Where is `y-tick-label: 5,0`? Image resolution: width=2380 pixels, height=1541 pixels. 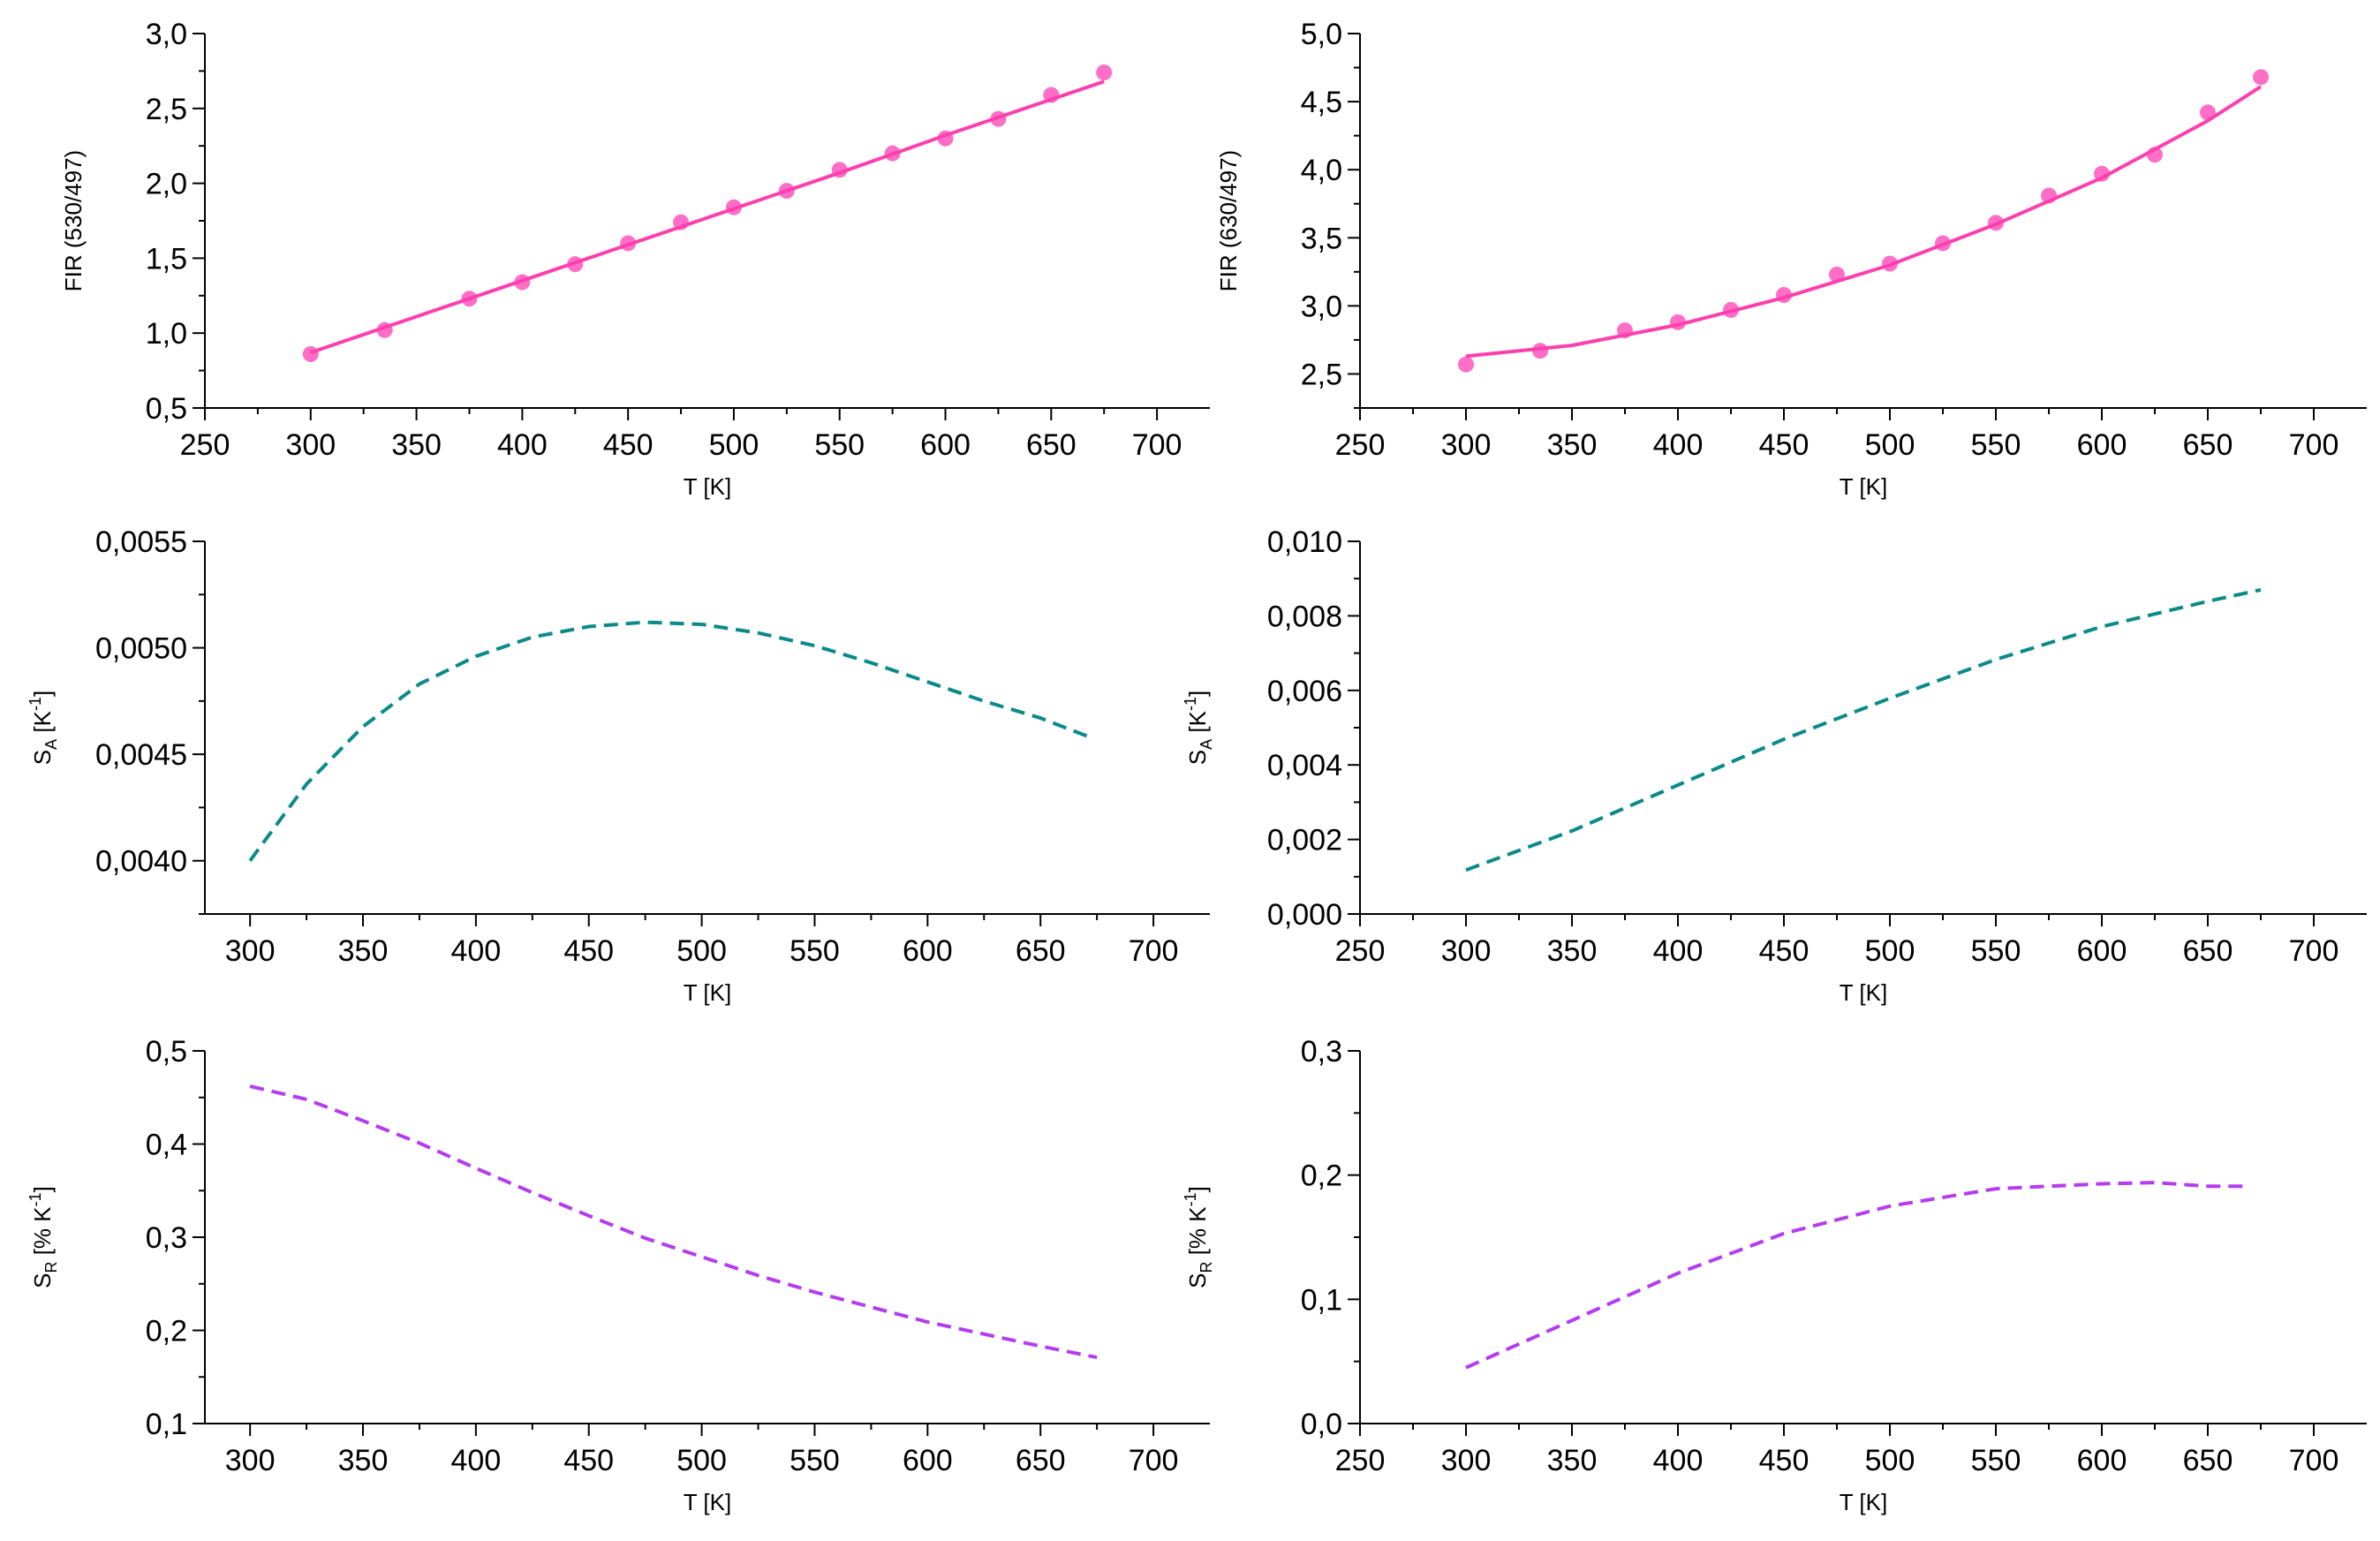 y-tick-label: 5,0 is located at coordinates (1321, 34).